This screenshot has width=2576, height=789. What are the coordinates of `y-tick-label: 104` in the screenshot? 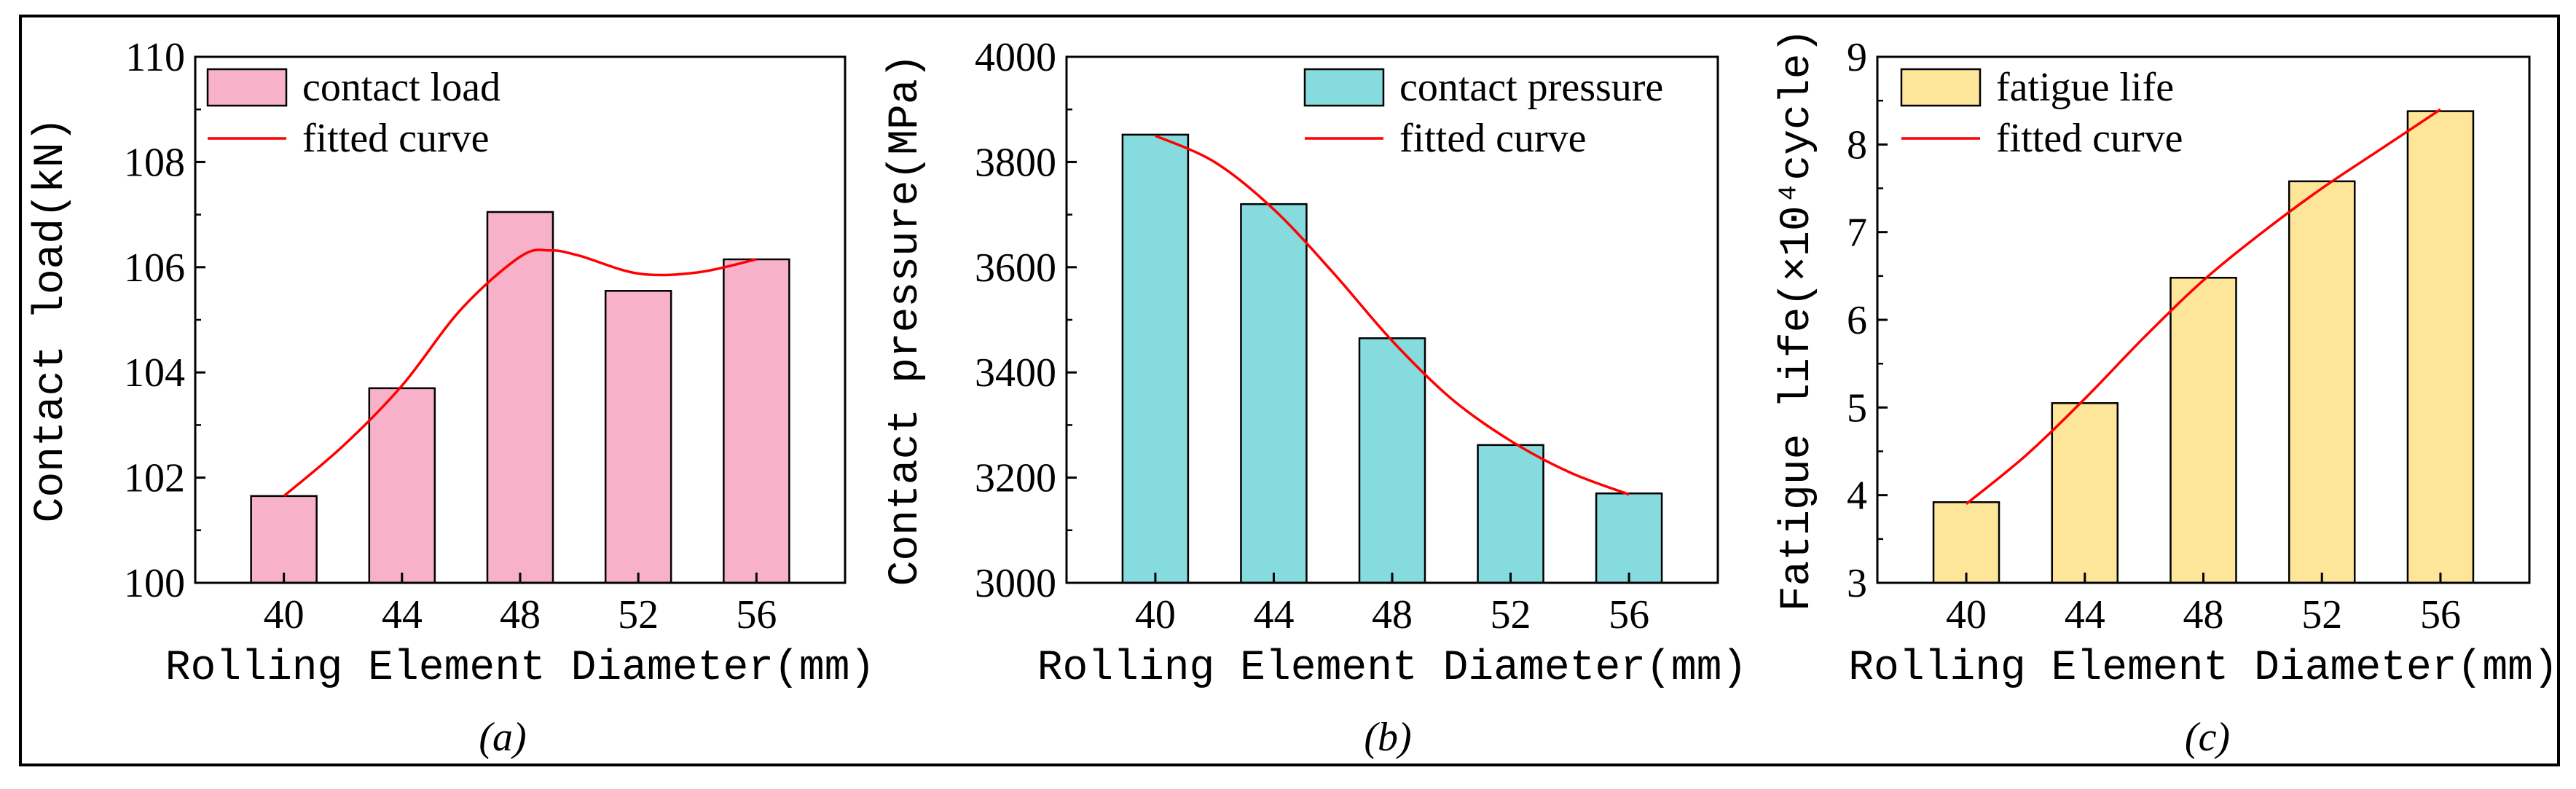 It's located at (154, 373).